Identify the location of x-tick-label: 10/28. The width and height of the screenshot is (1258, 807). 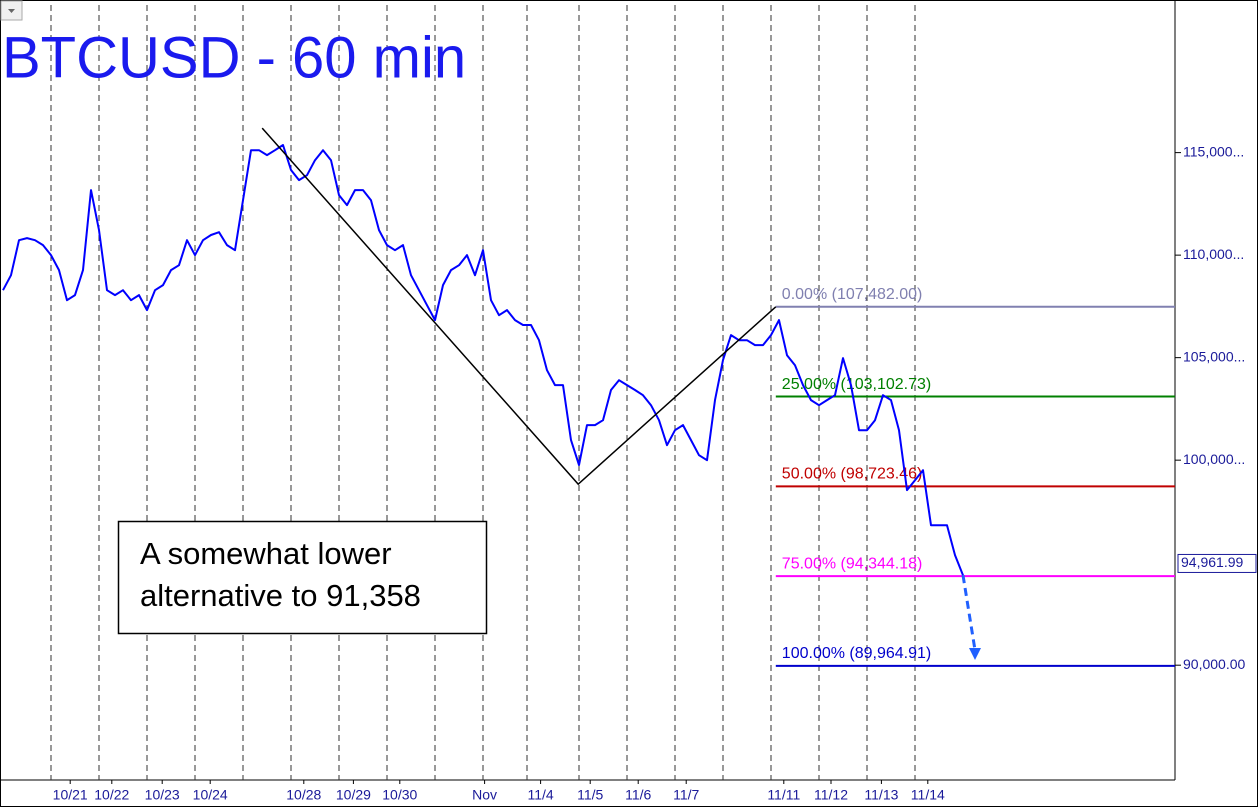
(303, 795).